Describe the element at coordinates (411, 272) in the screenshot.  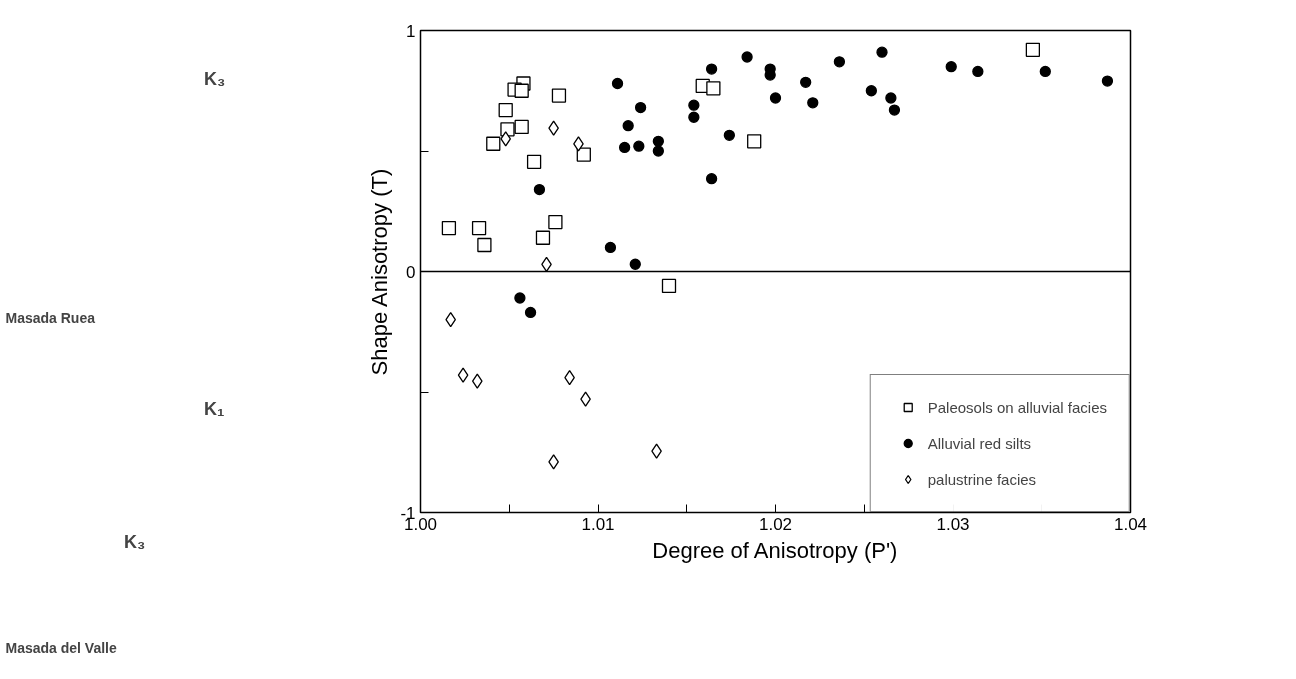
I see `y-tick-label: 0` at that location.